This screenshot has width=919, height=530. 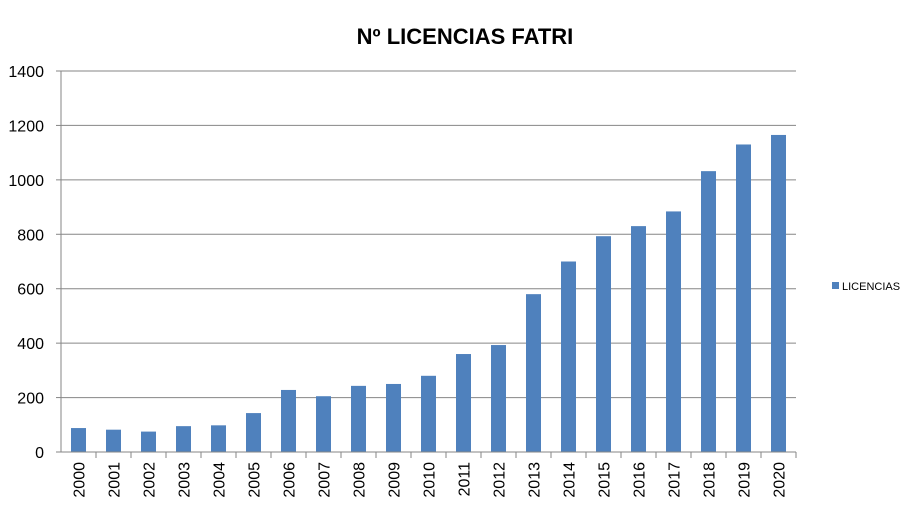 What do you see at coordinates (30, 344) in the screenshot?
I see `y-tick-label: 400` at bounding box center [30, 344].